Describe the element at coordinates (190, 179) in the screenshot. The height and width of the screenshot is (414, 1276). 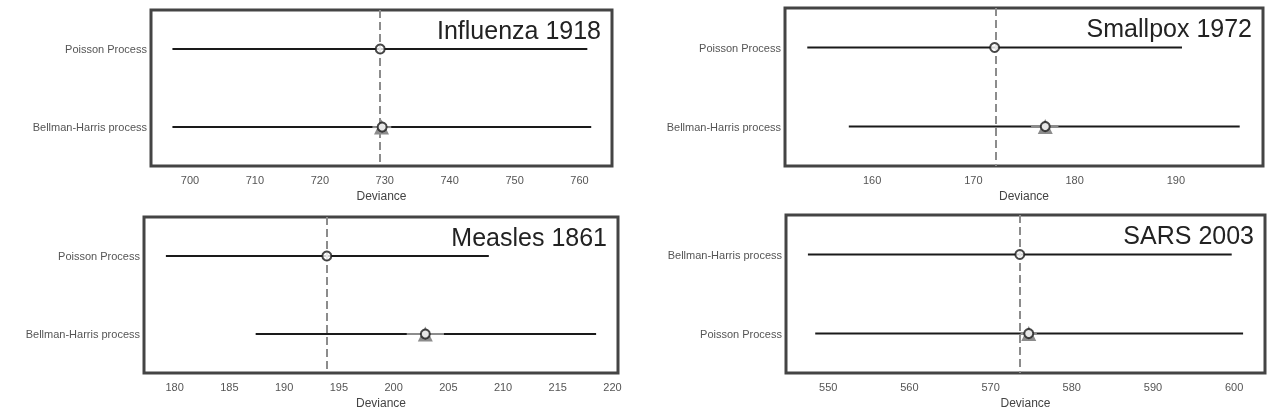
I see `x-tick-label: 700` at that location.